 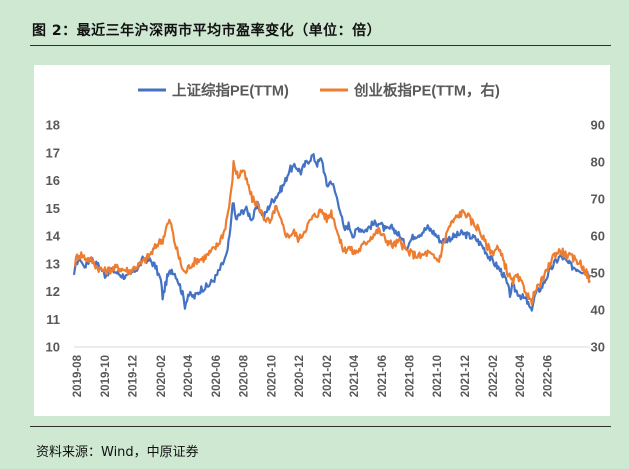 What do you see at coordinates (162, 376) in the screenshot?
I see `x-tick-label: 2020-02` at bounding box center [162, 376].